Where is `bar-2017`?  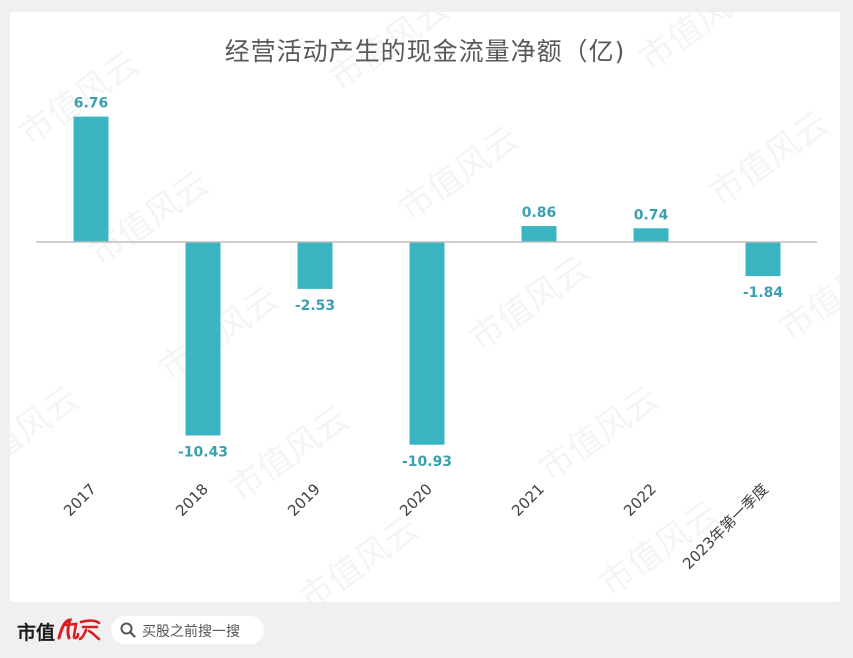 bar-2017 is located at coordinates (91, 179).